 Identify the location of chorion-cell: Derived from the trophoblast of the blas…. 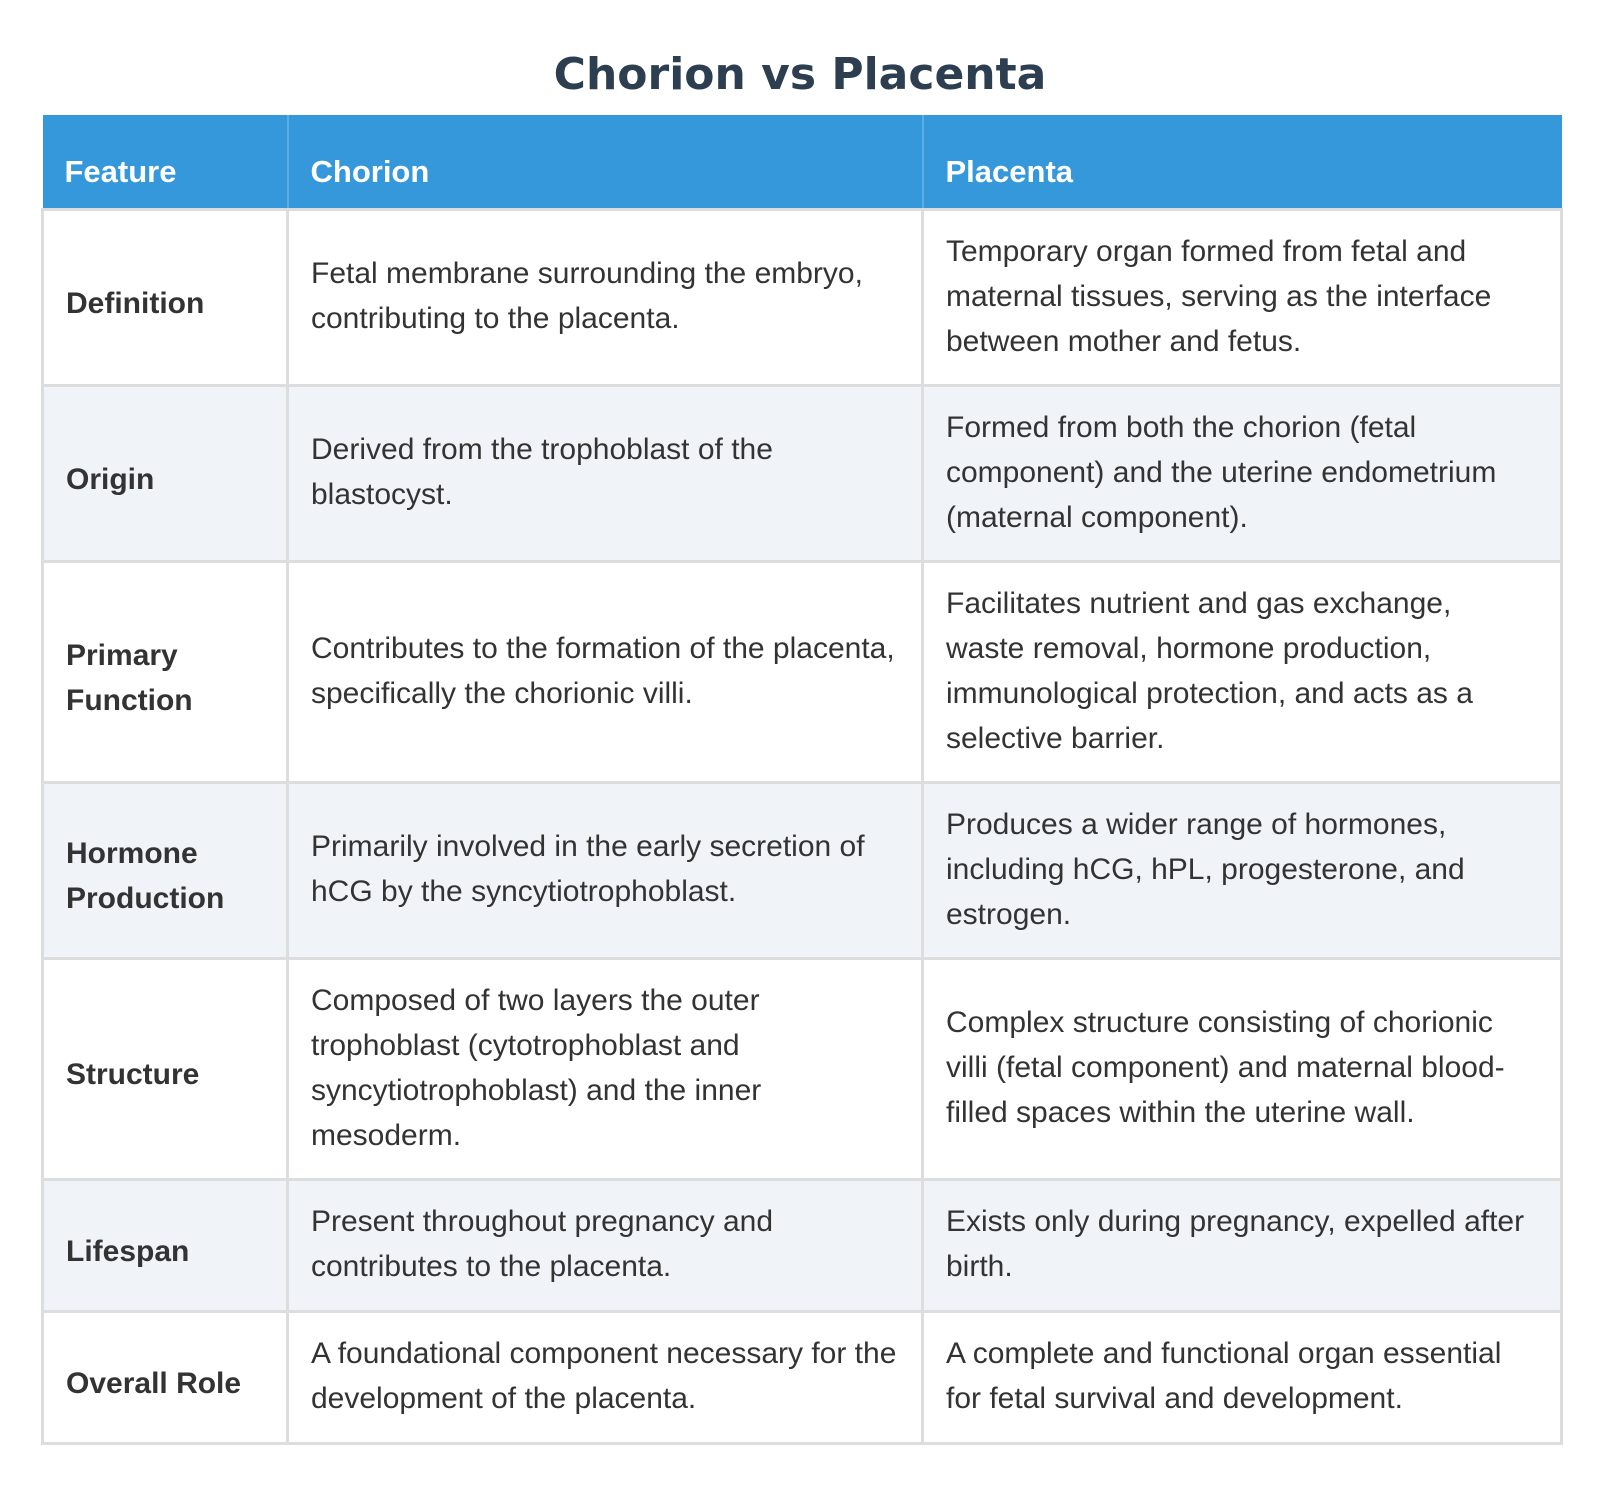
(605, 473).